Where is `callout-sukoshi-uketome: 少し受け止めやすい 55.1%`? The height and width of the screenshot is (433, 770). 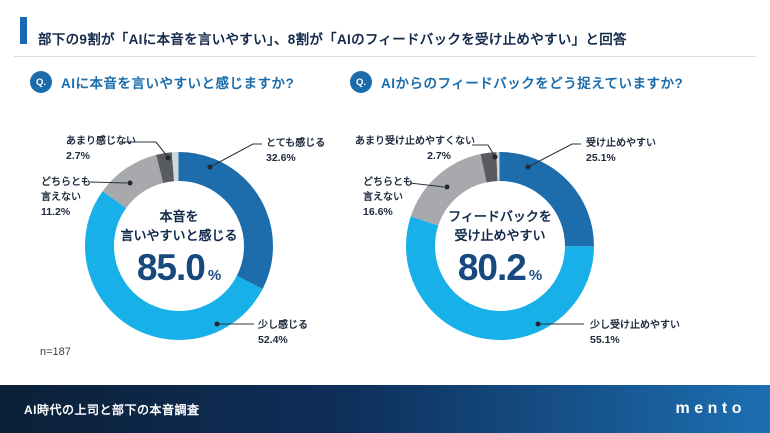 callout-sukoshi-uketome: 少し受け止めやすい 55.1% is located at coordinates (635, 333).